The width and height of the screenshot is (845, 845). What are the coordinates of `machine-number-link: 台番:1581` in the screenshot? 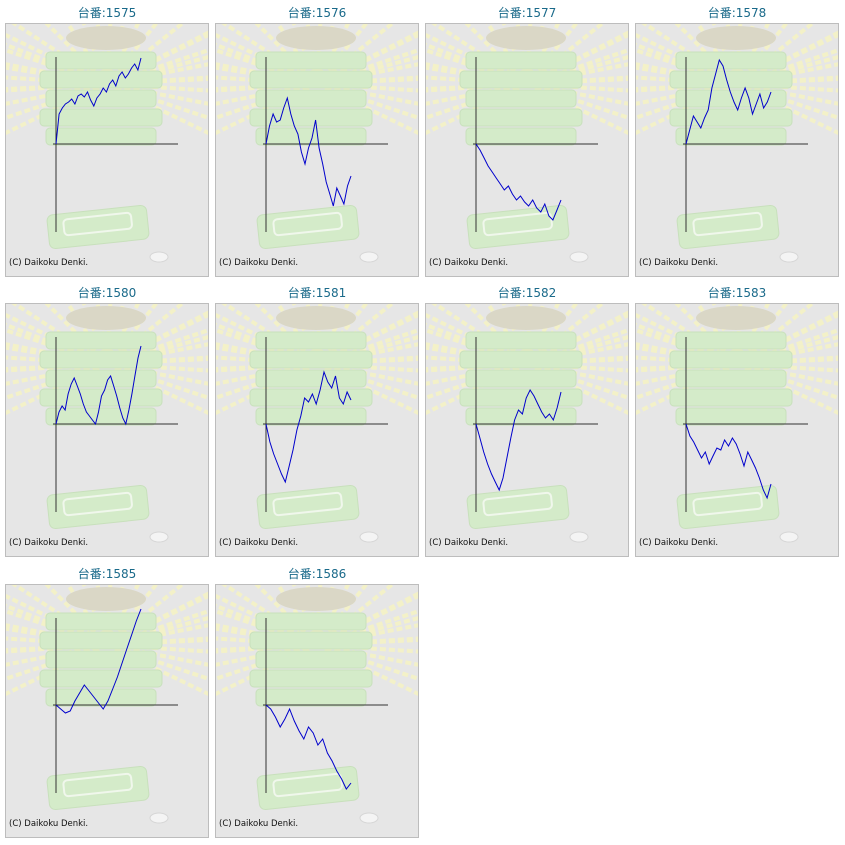 It's located at (317, 293).